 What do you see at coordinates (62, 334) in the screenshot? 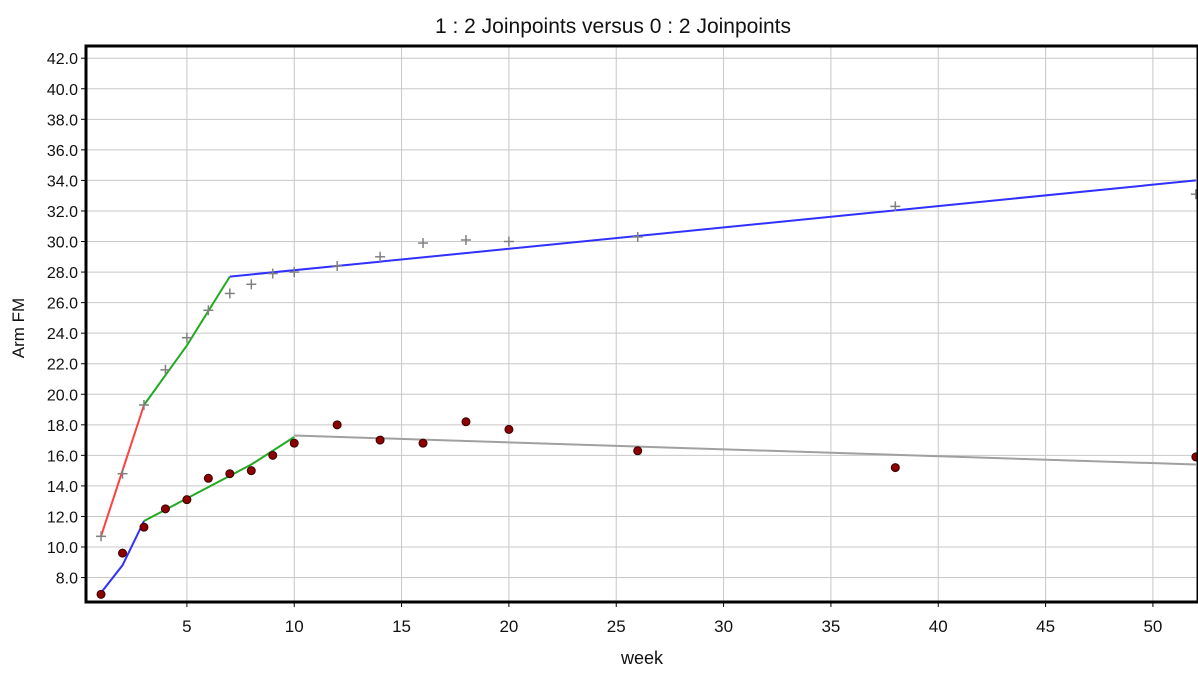
I see `y-tick-label: 24.0` at bounding box center [62, 334].